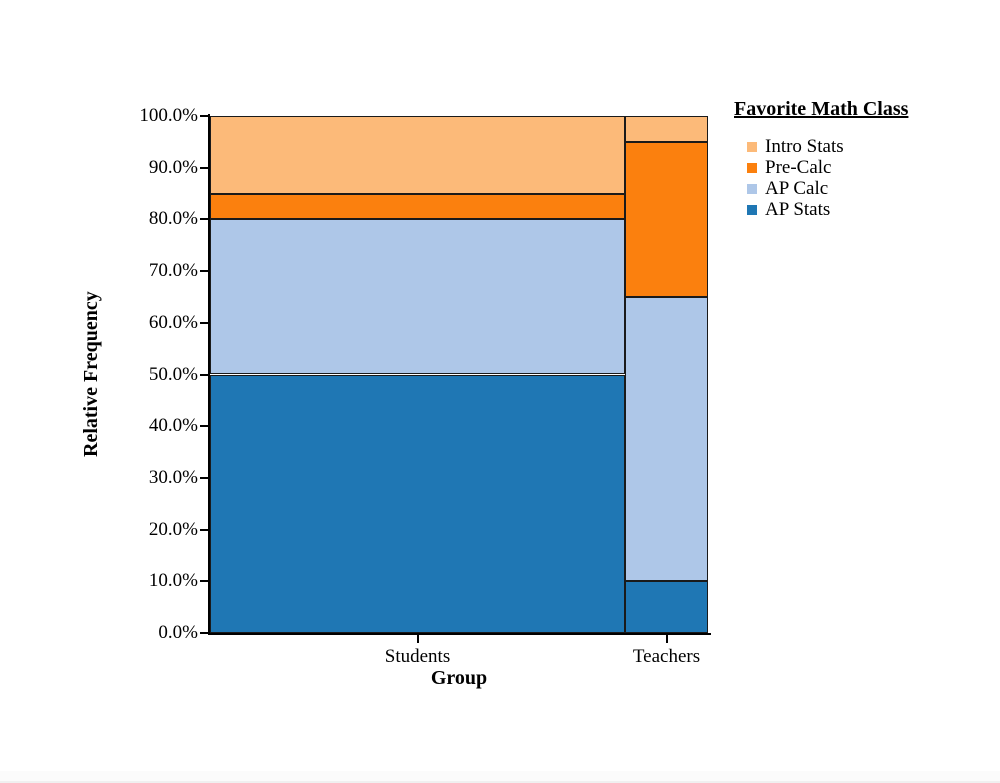 The image size is (1000, 783). Describe the element at coordinates (173, 219) in the screenshot. I see `y-tick-label-80: 80.0%` at that location.